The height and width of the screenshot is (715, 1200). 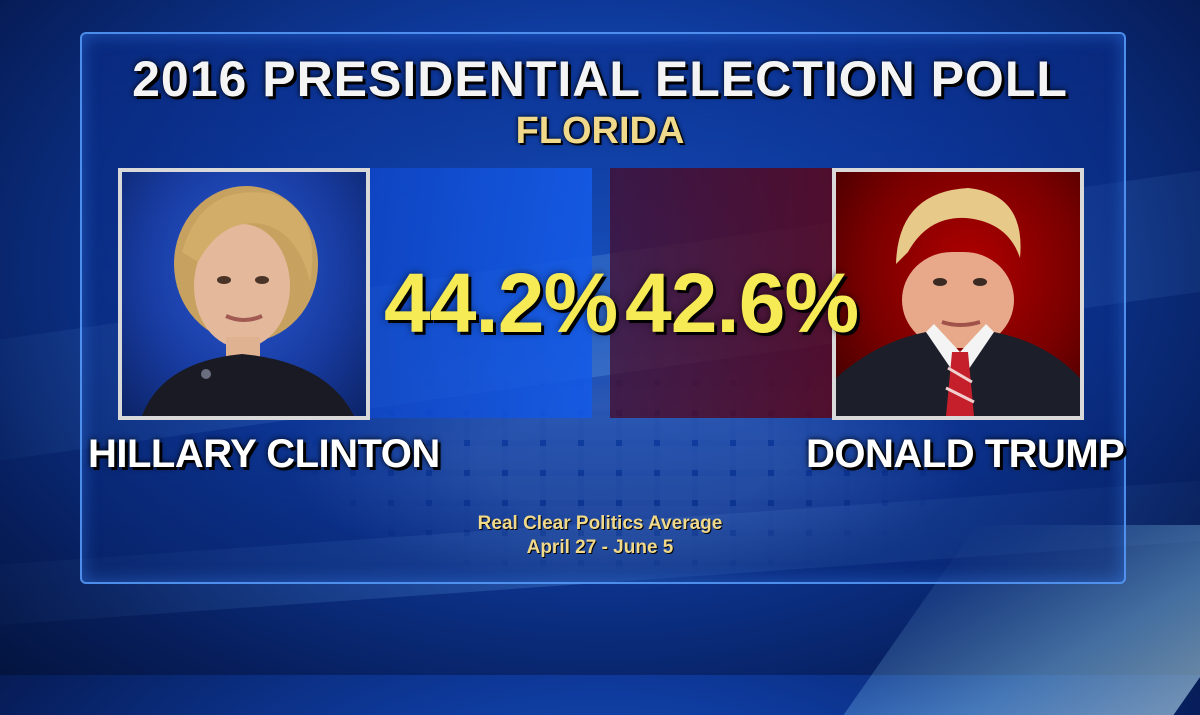 I want to click on poll-title: 2016 PRESIDENTIAL ELECTION POLL, so click(x=600, y=79).